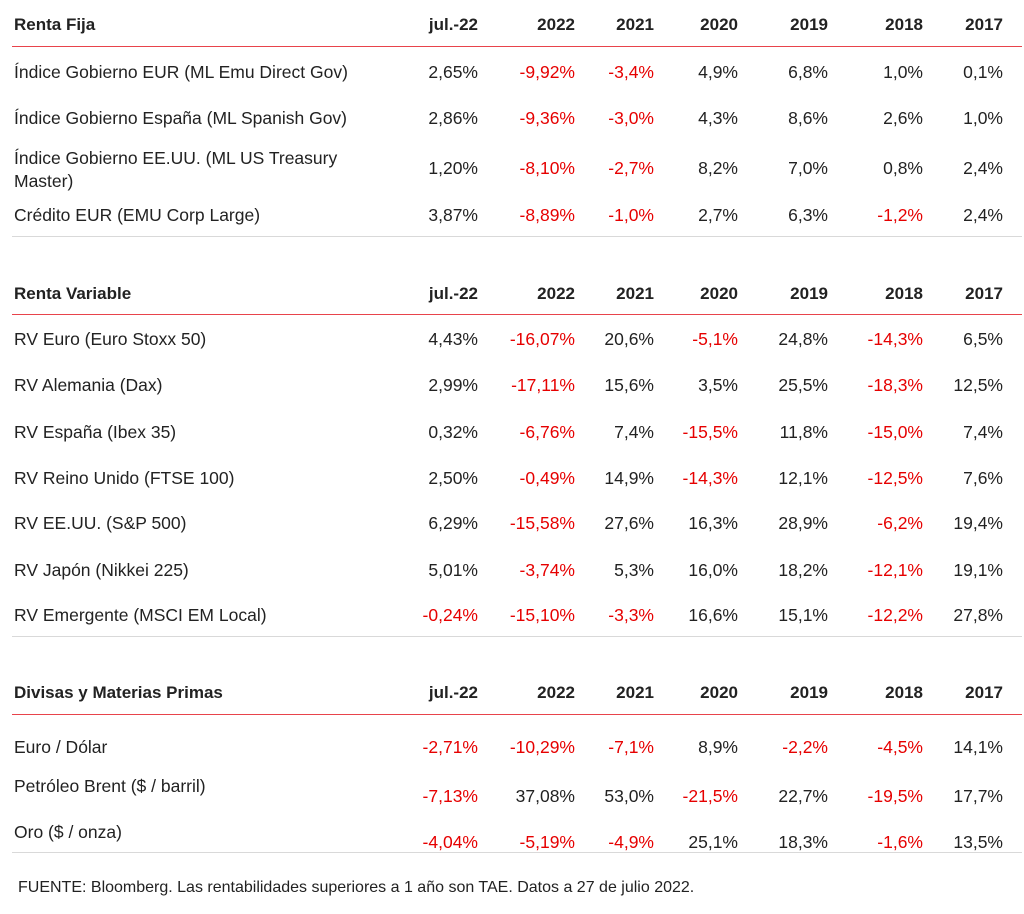  I want to click on value-cell: -14,3%, so click(895, 339).